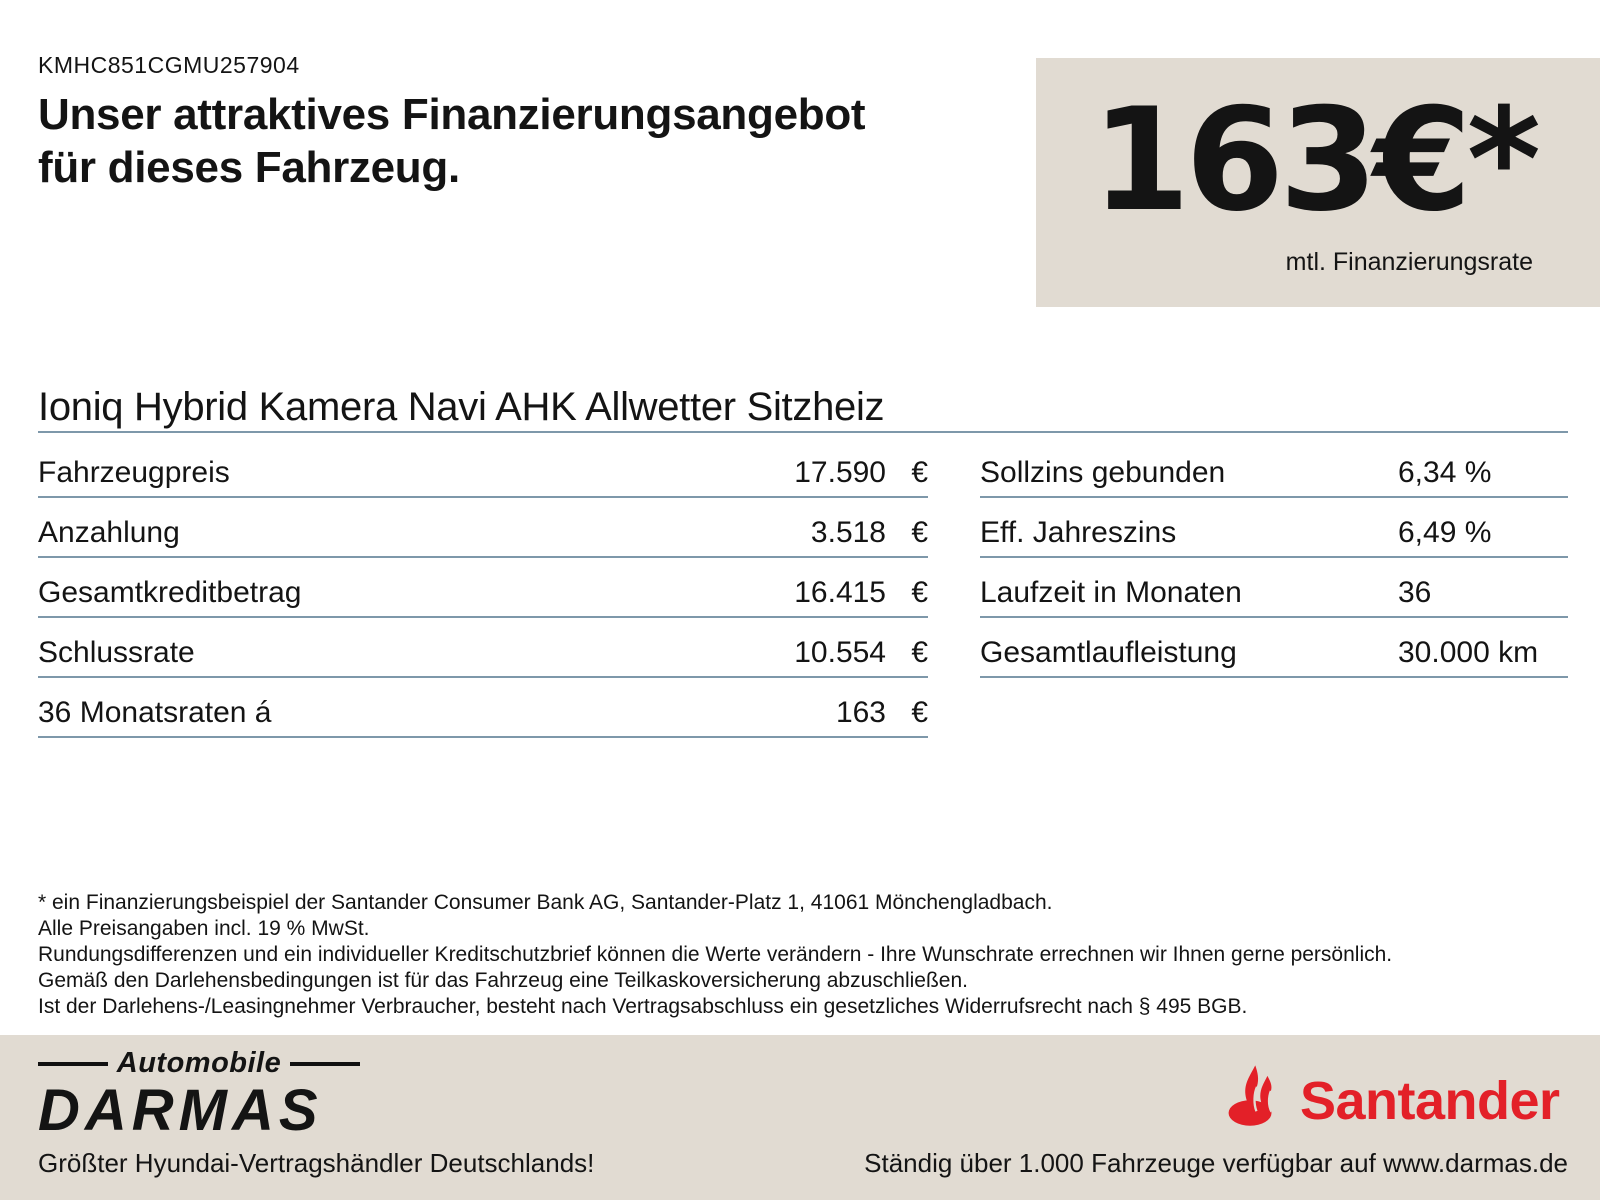  What do you see at coordinates (249, 167) in the screenshot?
I see `page-title-line2: für dieses Fahrzeug.` at bounding box center [249, 167].